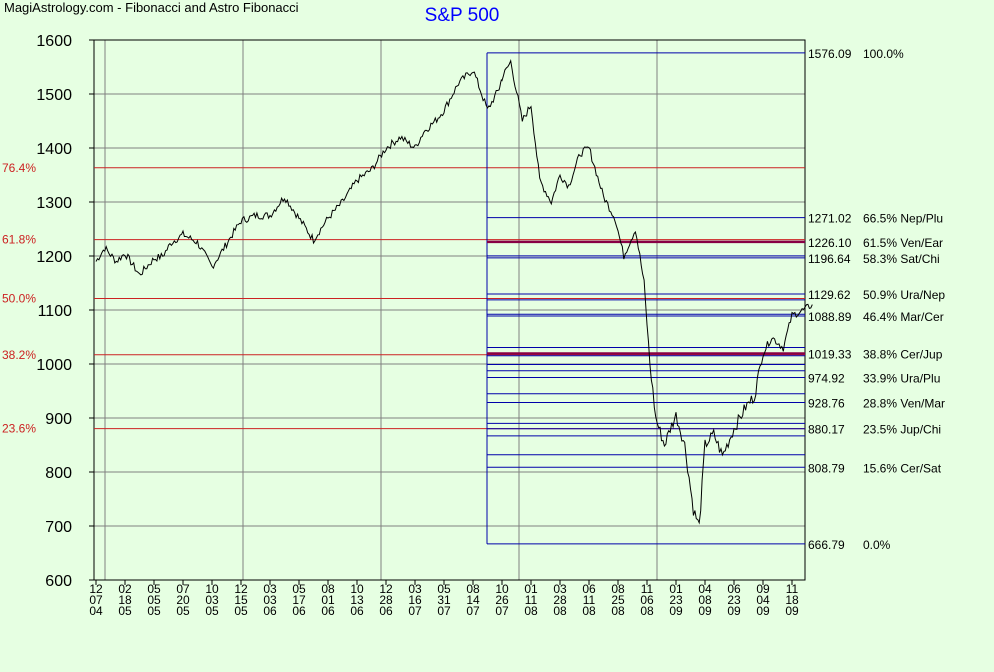 This screenshot has height=672, width=994. What do you see at coordinates (830, 243) in the screenshot?
I see `astro-value-label: 1226.10` at bounding box center [830, 243].